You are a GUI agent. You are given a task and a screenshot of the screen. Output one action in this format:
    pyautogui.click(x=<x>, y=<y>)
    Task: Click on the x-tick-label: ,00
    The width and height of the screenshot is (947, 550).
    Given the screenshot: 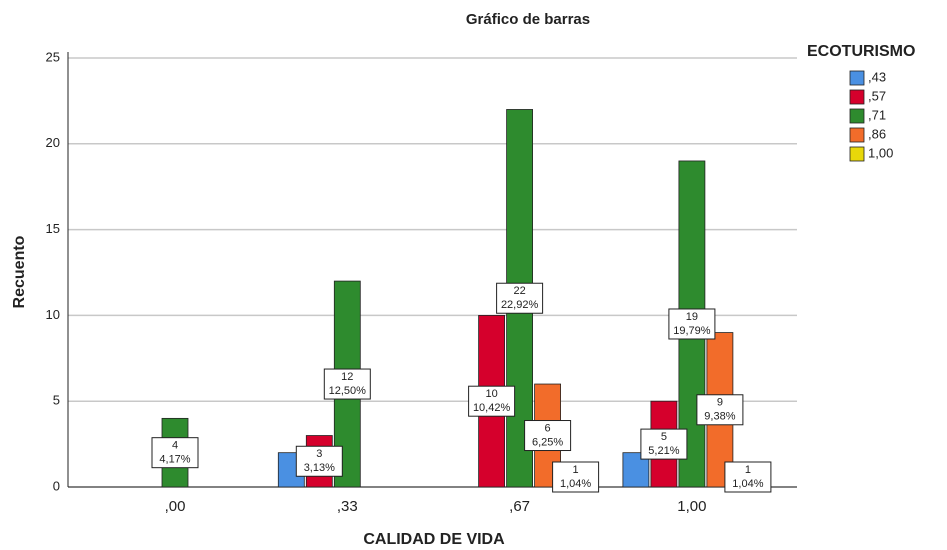 What is the action you would take?
    pyautogui.click(x=175, y=506)
    